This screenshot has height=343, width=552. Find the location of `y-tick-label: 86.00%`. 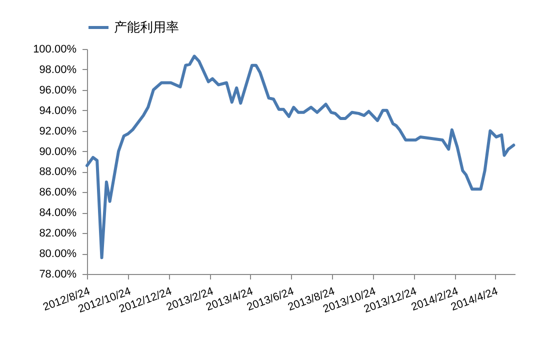

y-tick-label: 86.00% is located at coordinates (58, 192).